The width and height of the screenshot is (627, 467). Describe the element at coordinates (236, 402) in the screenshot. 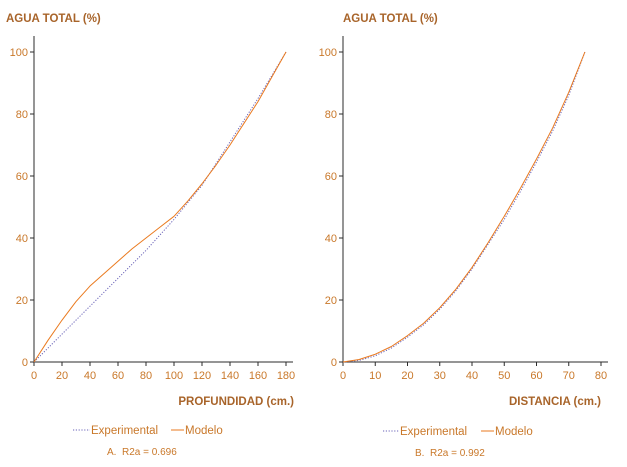

I see `chart-a-x-axis-title: PROFUNDIDAD (cm.)` at that location.